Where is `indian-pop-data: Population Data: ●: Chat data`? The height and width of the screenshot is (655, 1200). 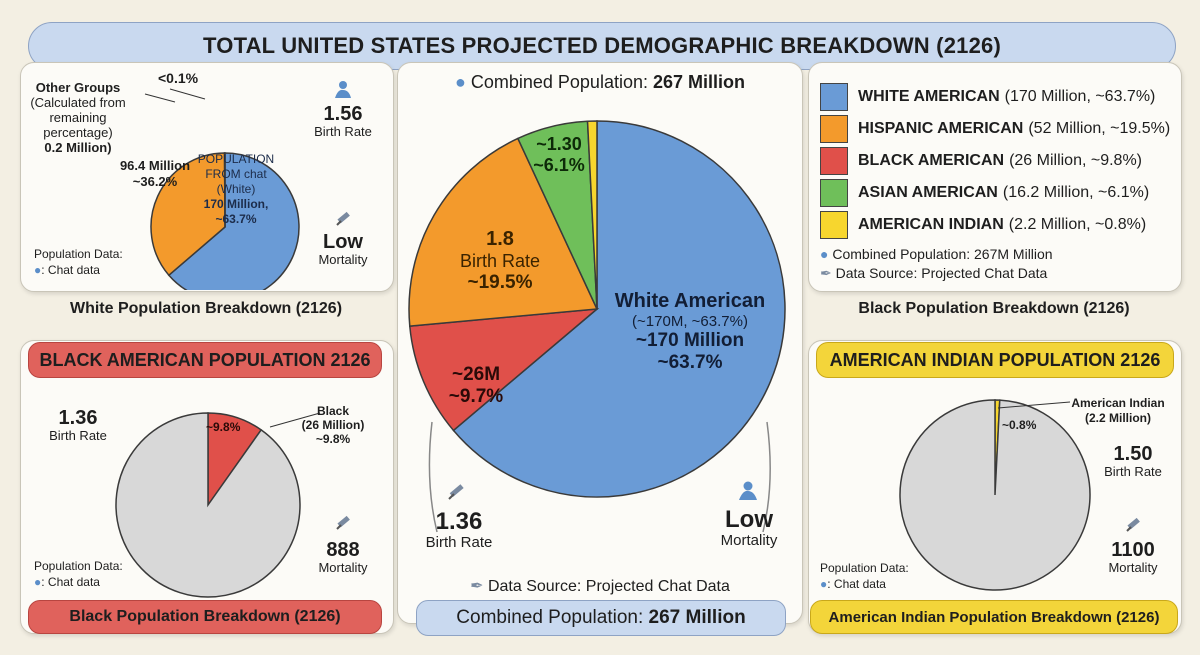
indian-pop-data: Population Data: ●: Chat data is located at coordinates (864, 576).